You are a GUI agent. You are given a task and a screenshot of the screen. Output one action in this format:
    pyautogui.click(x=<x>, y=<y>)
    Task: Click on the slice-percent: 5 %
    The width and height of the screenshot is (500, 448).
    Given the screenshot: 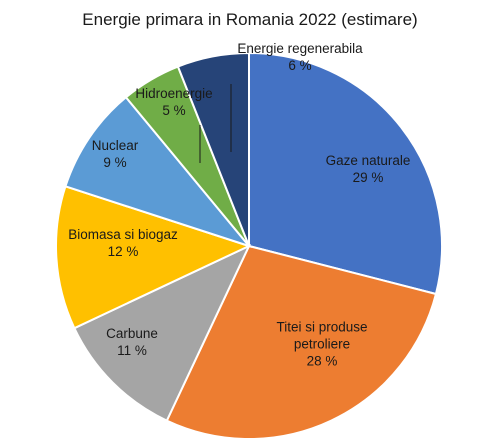 What is the action you would take?
    pyautogui.click(x=173, y=110)
    